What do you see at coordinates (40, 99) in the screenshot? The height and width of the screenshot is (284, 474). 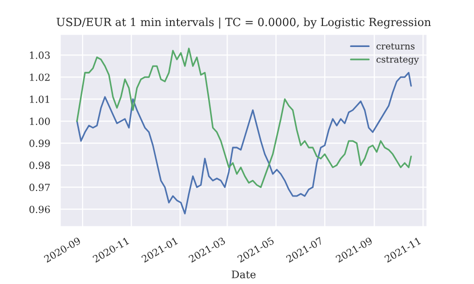 I see `y-tick-label: 1.01` at bounding box center [40, 99].